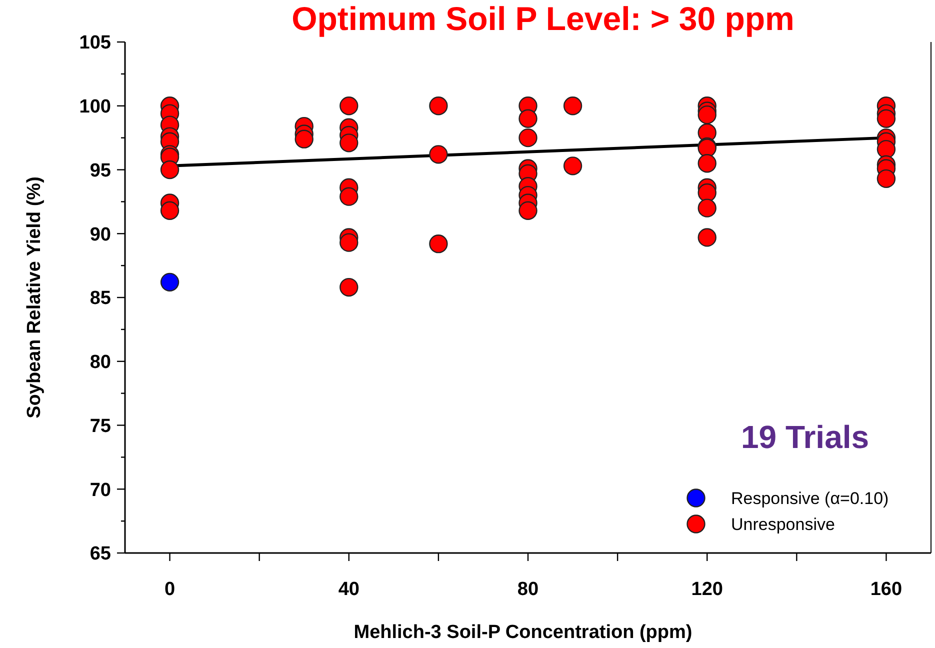 The image size is (935, 648). What do you see at coordinates (805, 437) in the screenshot?
I see `annotation: 19 Trials` at bounding box center [805, 437].